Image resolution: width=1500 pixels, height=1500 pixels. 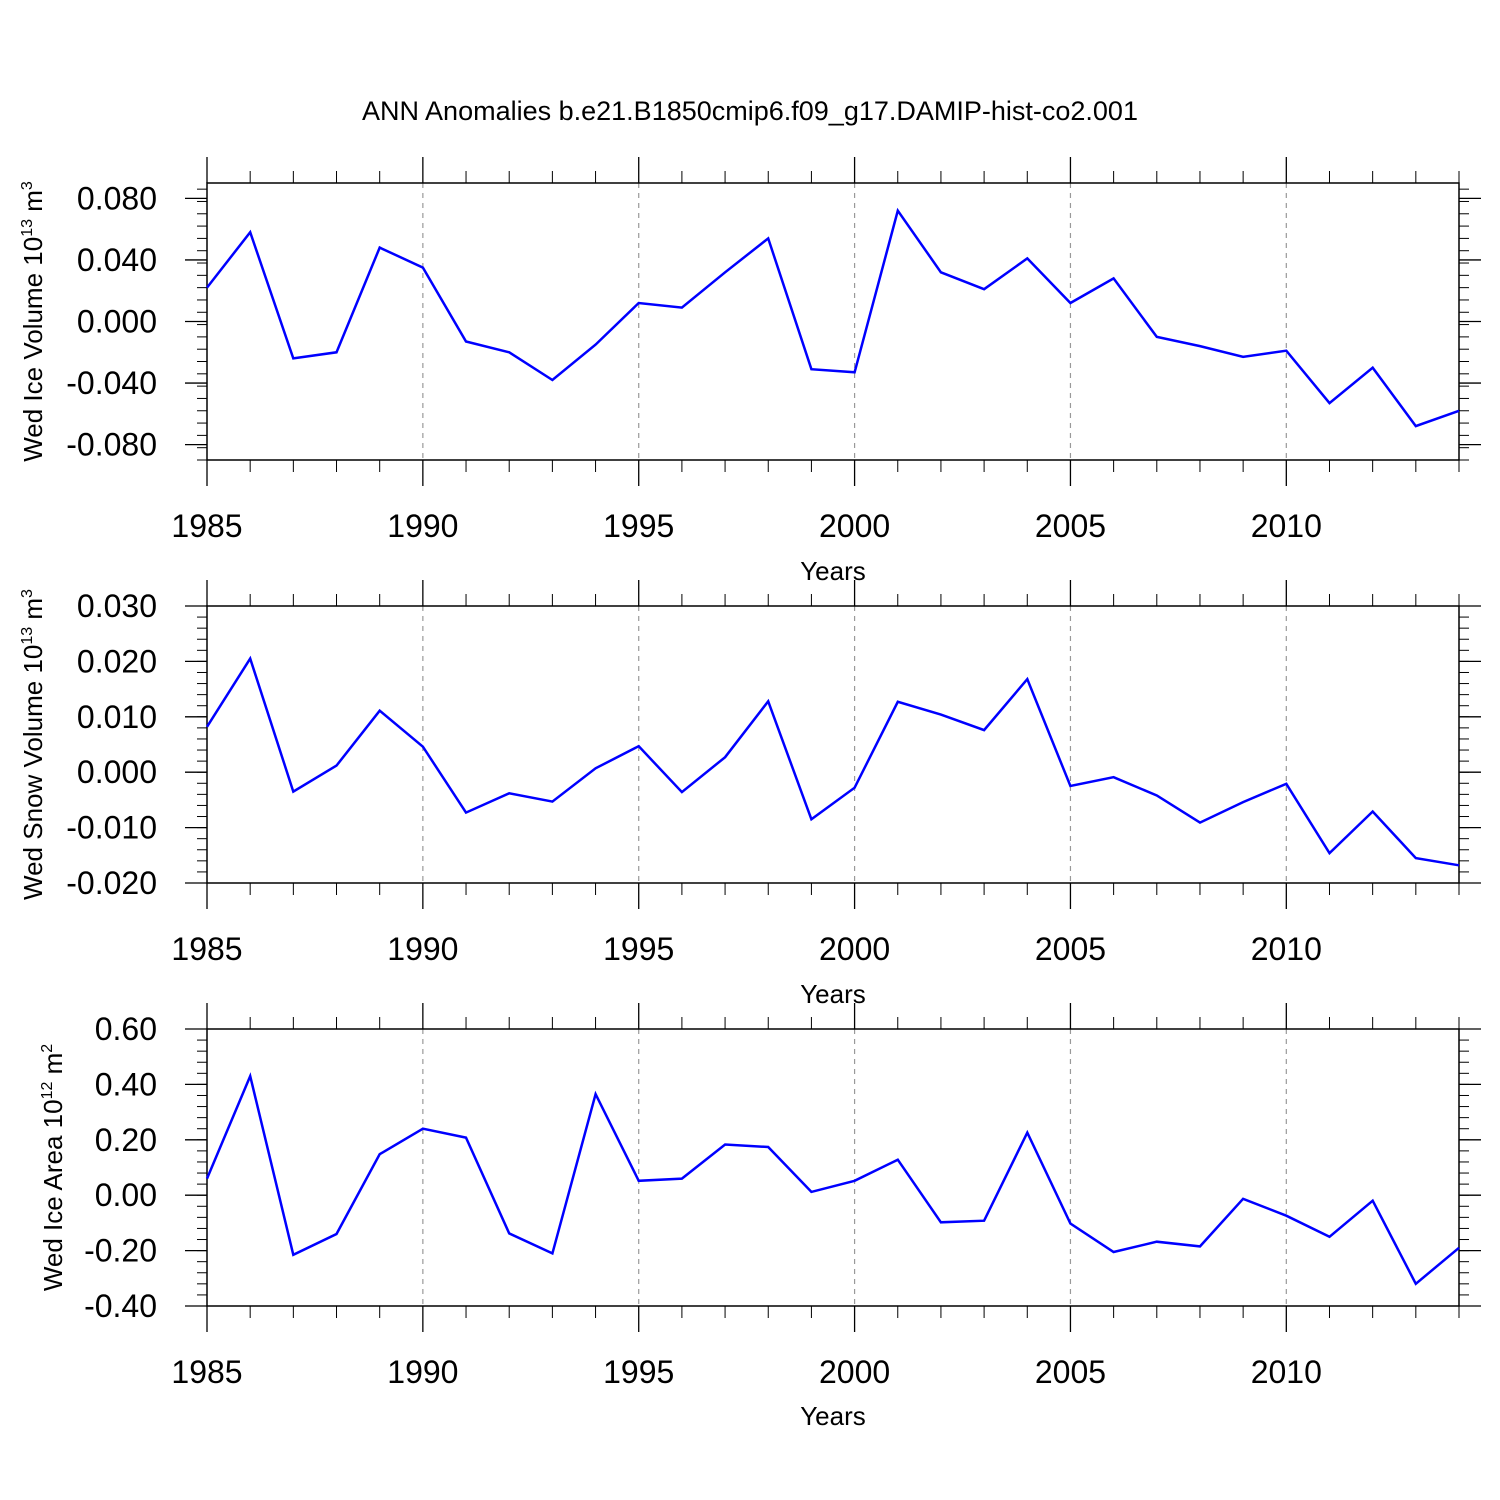 What do you see at coordinates (126, 1140) in the screenshot?
I see `y-tick-label: 0.20` at bounding box center [126, 1140].